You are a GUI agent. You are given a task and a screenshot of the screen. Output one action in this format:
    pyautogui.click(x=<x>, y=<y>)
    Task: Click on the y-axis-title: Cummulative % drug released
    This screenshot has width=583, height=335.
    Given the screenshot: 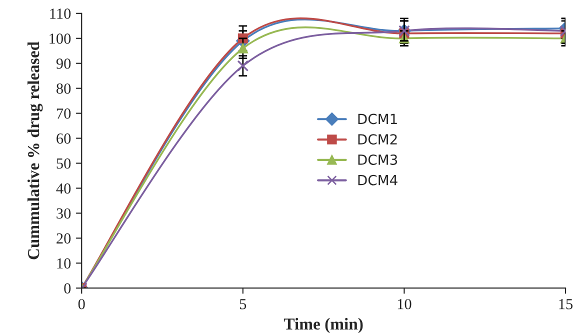 What is the action you would take?
    pyautogui.click(x=35, y=151)
    